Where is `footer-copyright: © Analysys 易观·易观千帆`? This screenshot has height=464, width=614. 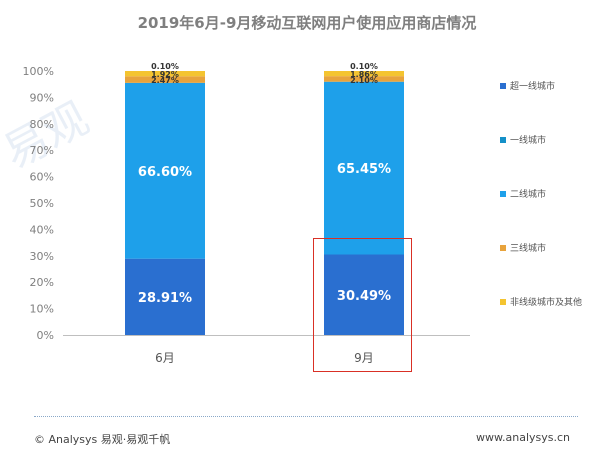
footer-copyright: © Analysys 易观·易观千帆 is located at coordinates (102, 439).